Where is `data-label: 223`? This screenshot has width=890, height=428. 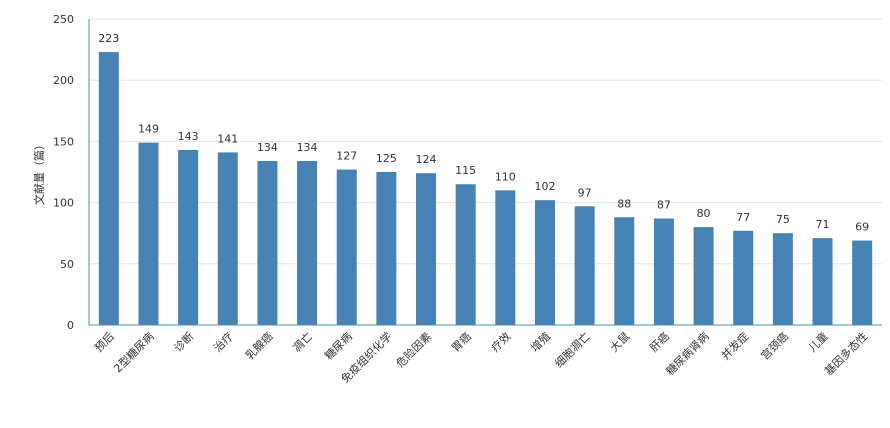
data-label: 223 is located at coordinates (108, 38).